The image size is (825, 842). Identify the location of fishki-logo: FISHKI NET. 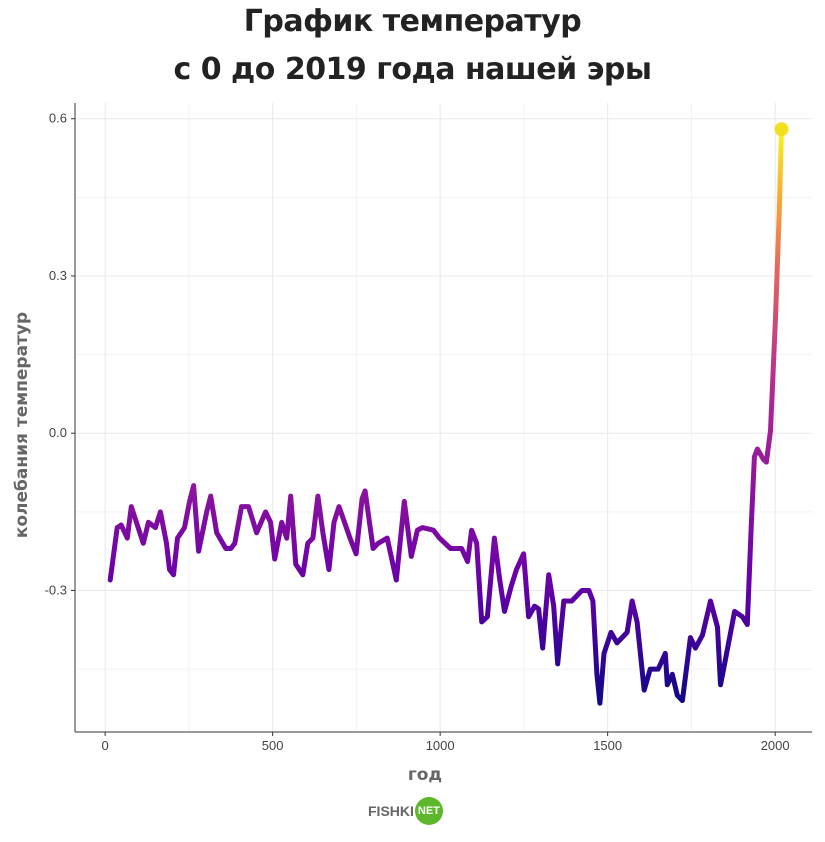
(405, 811).